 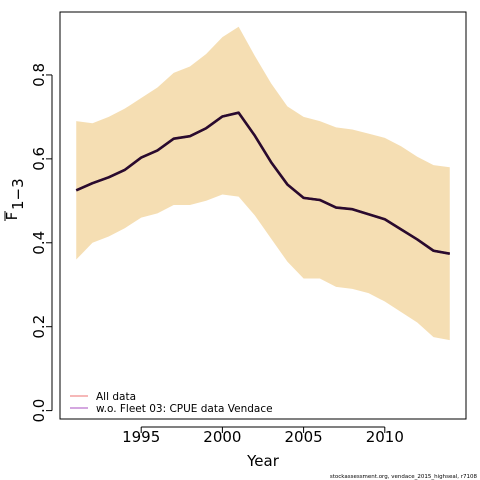 I want to click on y-tick-label: 0.6, so click(x=39, y=159).